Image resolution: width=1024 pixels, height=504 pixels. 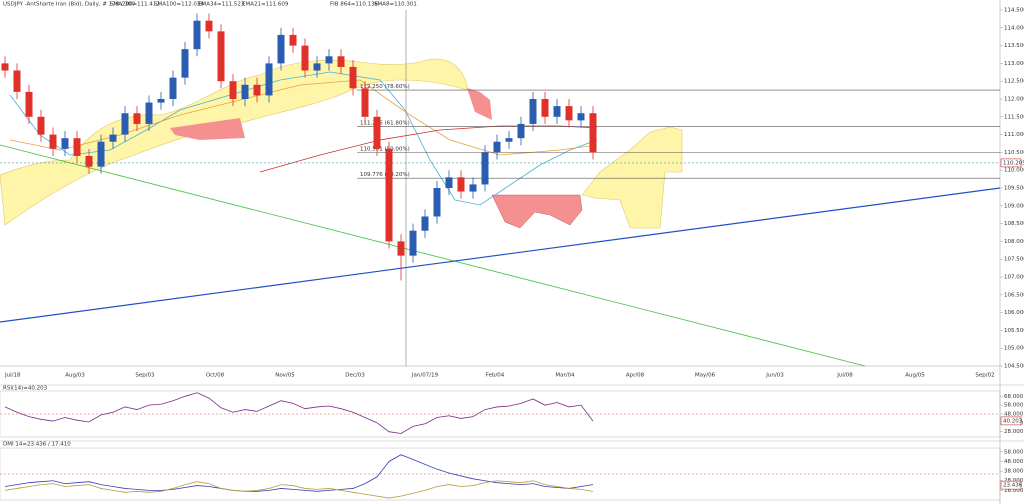 I want to click on indicator-label: EMA34=111.523, so click(x=221, y=5).